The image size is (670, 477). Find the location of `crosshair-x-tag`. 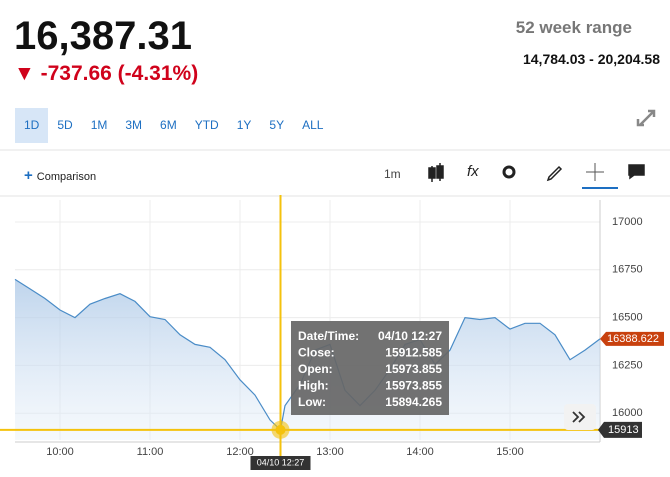

crosshair-x-tag is located at coordinates (280, 463).